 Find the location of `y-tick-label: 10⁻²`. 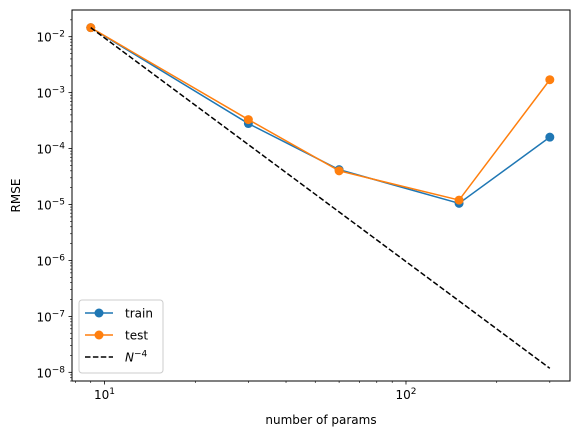

y-tick-label: 10⁻² is located at coordinates (50, 37).